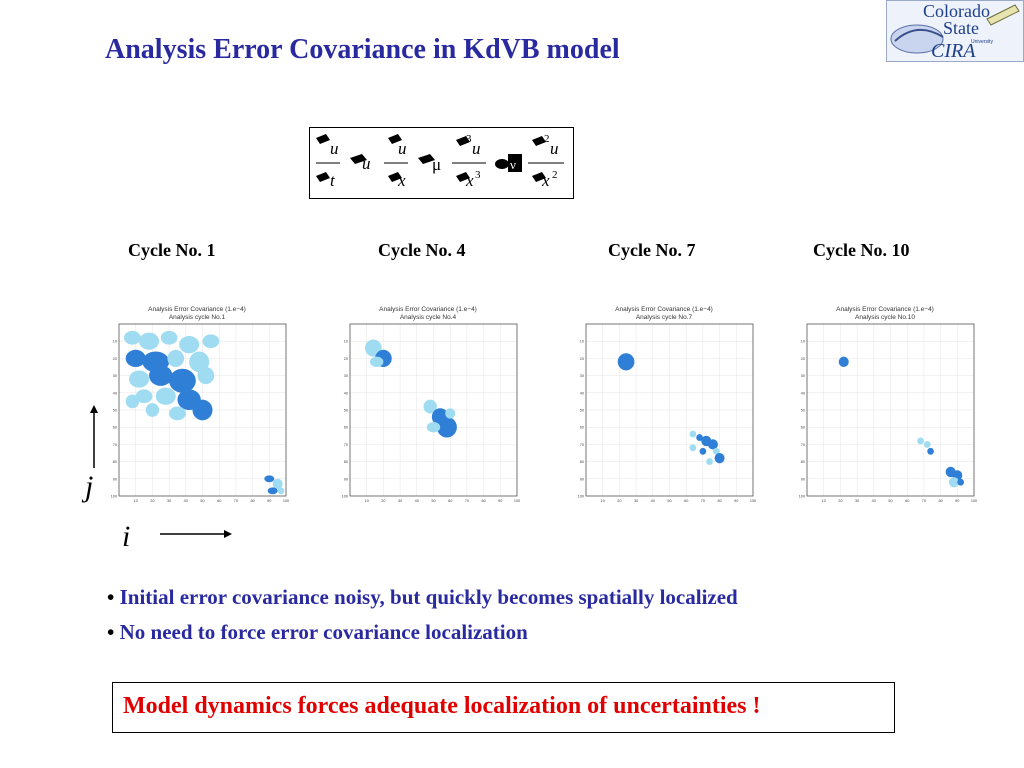  Describe the element at coordinates (545, 180) in the screenshot. I see `eq-x-3: x` at that location.